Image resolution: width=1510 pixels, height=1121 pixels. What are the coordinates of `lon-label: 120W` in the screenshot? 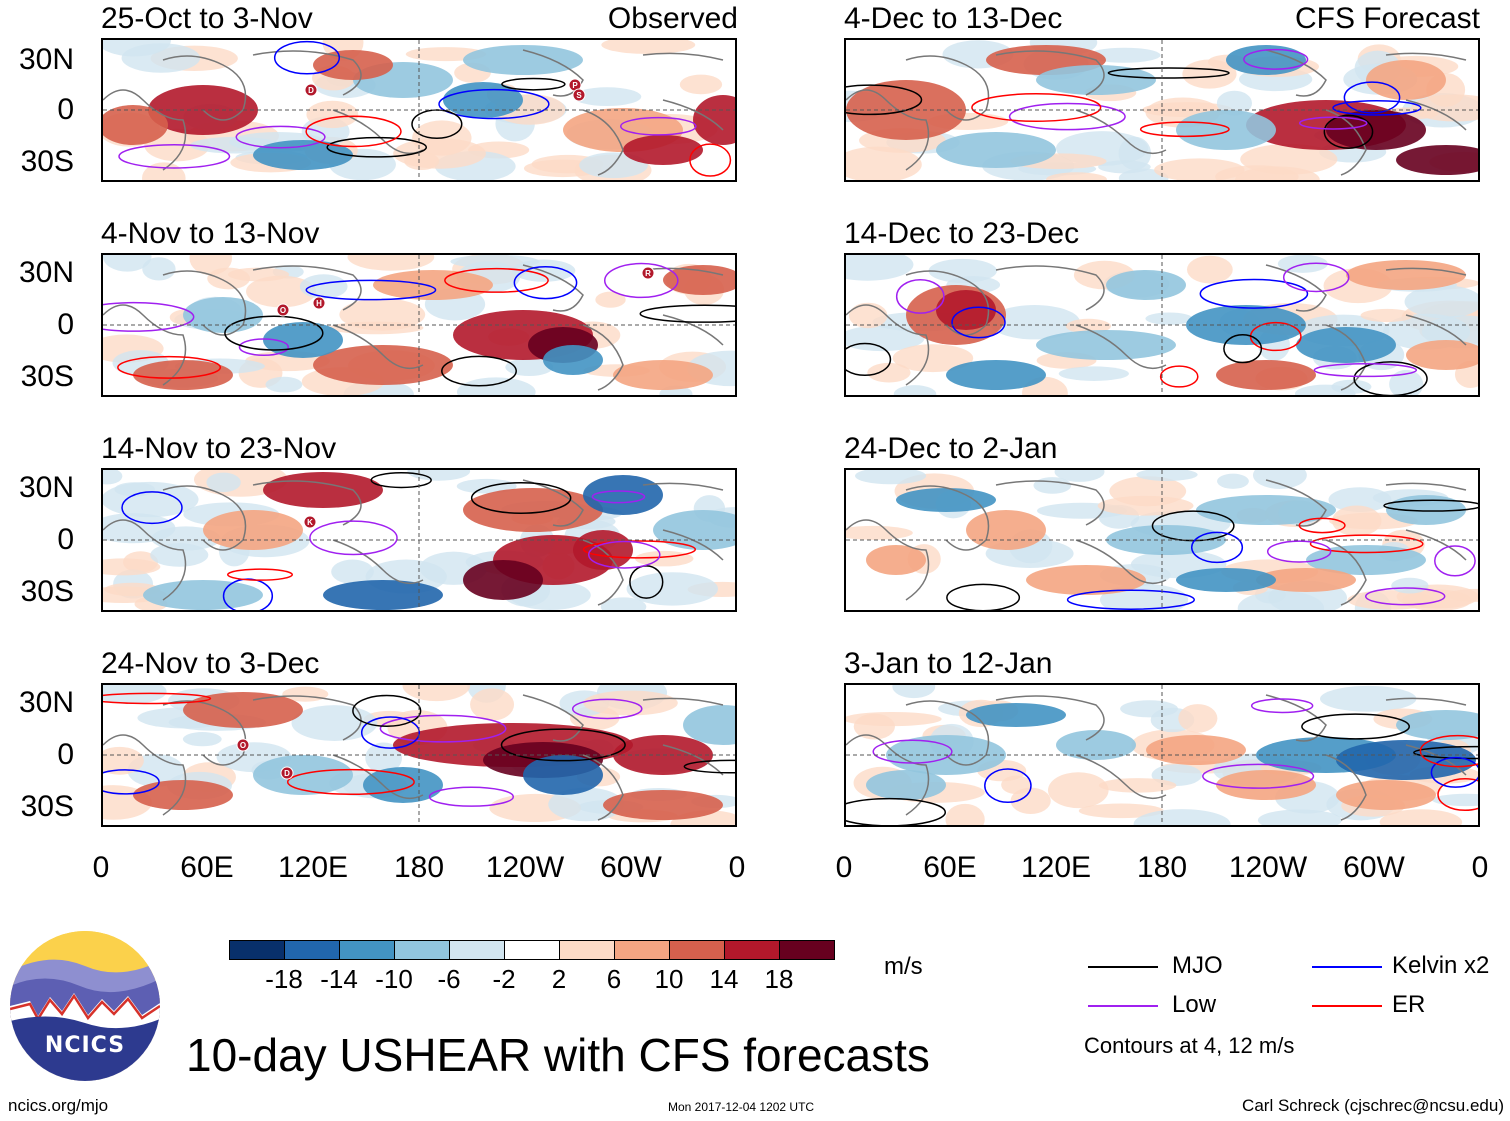 It's located at (525, 867).